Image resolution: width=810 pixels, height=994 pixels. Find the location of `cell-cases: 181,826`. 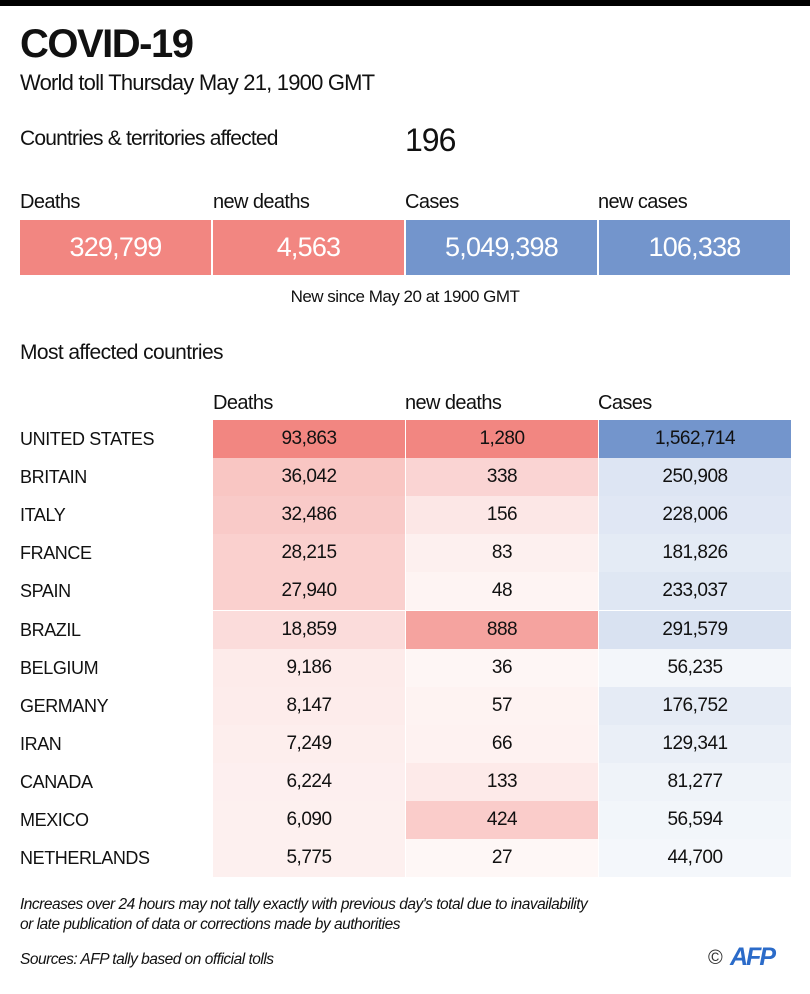

cell-cases: 181,826 is located at coordinates (695, 553).